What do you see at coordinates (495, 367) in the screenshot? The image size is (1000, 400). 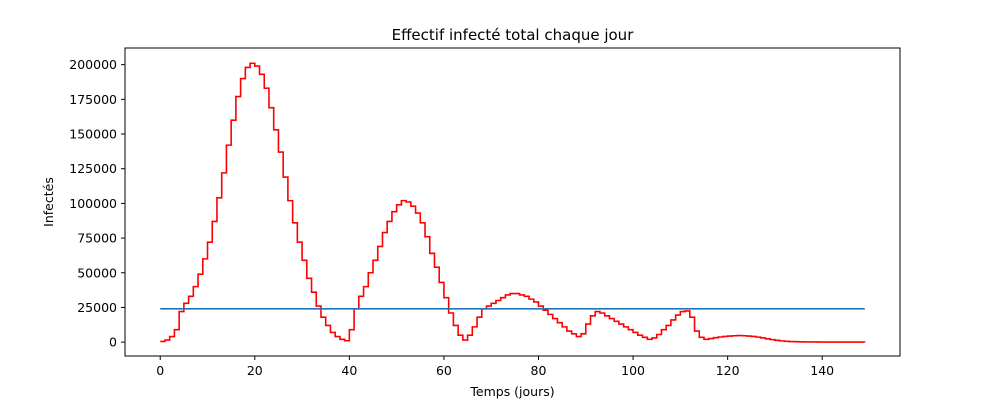 I see `x-axis: 0 20 40 60 80 100 120 140` at bounding box center [495, 367].